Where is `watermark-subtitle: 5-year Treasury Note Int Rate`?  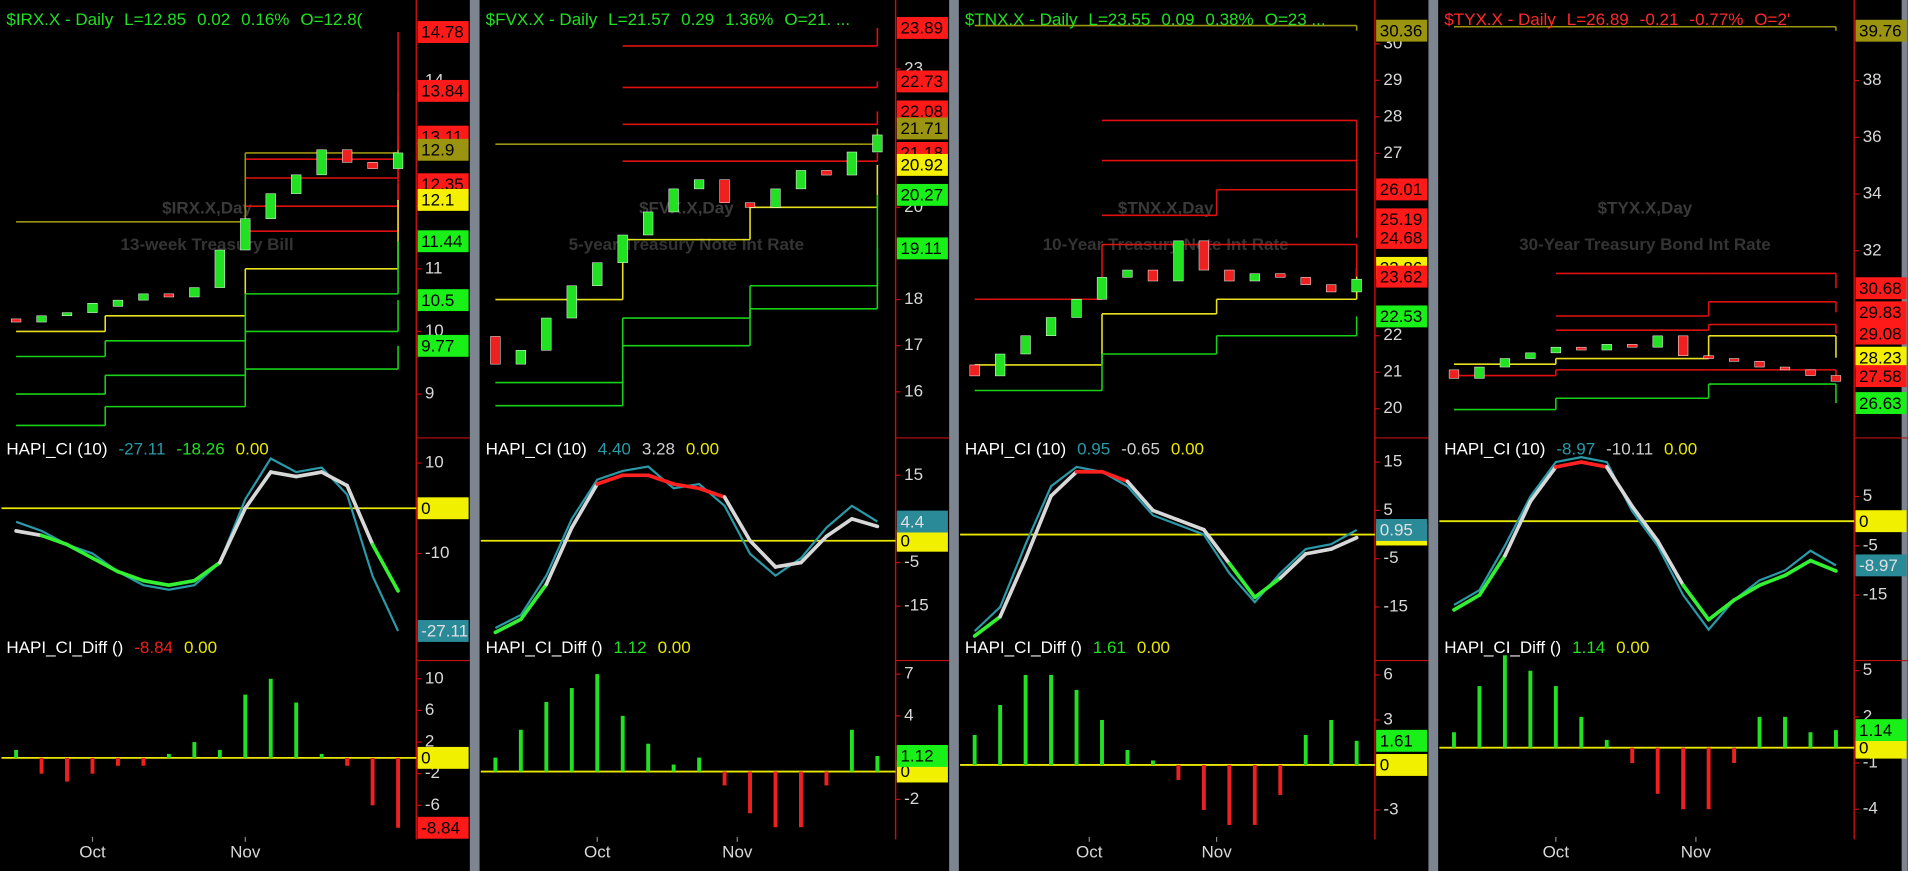 watermark-subtitle: 5-year Treasury Note Int Rate is located at coordinates (686, 244).